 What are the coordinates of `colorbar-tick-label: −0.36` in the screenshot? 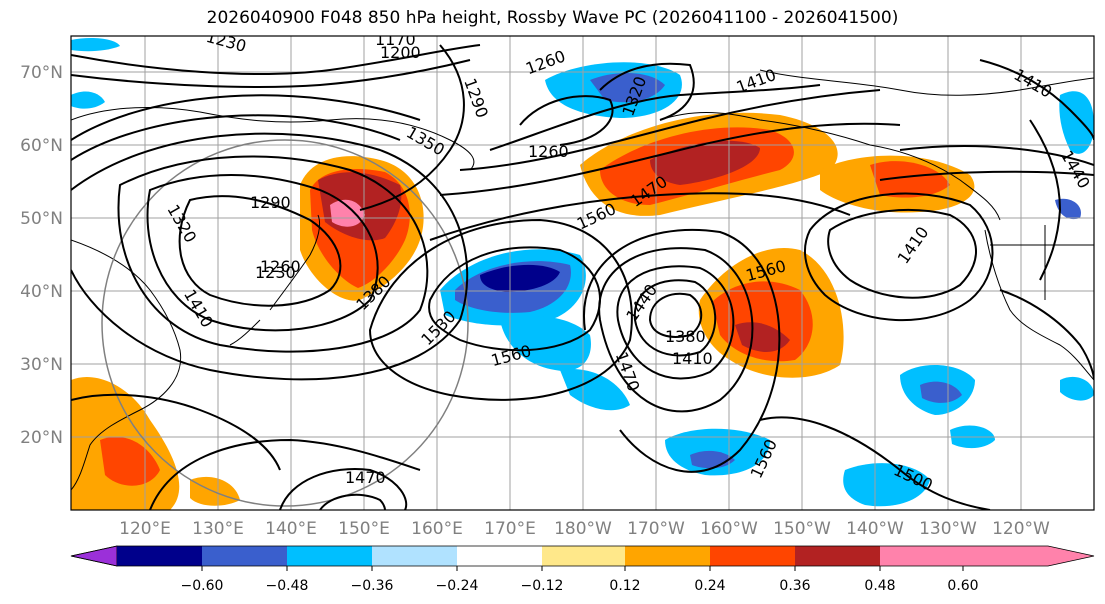 It's located at (372, 586).